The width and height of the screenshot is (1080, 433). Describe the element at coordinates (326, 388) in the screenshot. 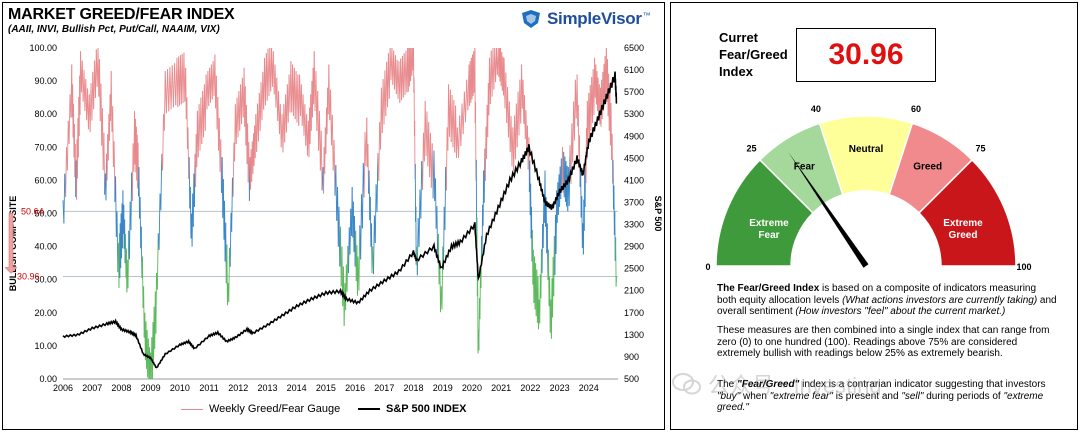

I see `x-tick-label: 2015` at that location.